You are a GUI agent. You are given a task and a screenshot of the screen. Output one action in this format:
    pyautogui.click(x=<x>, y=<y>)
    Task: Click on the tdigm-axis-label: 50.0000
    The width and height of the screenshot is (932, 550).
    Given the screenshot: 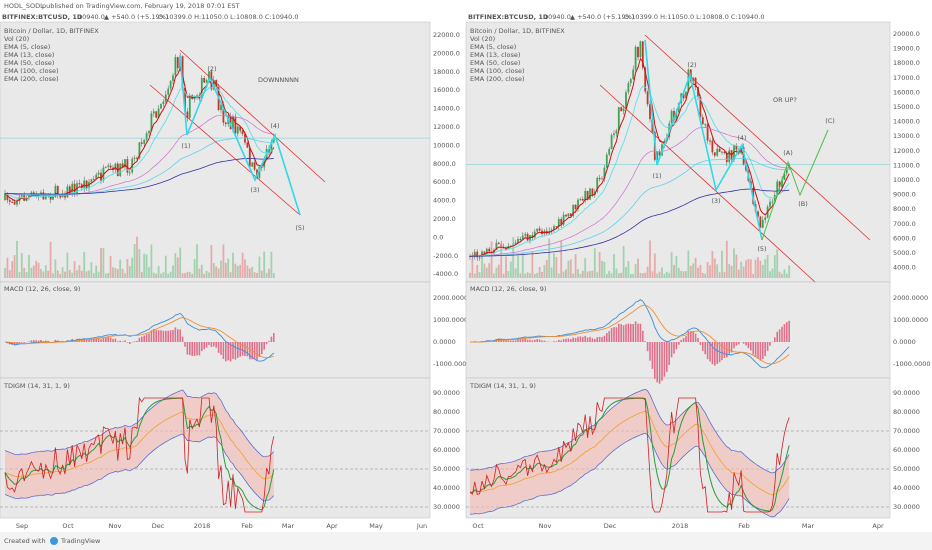 What is the action you would take?
    pyautogui.click(x=446, y=469)
    